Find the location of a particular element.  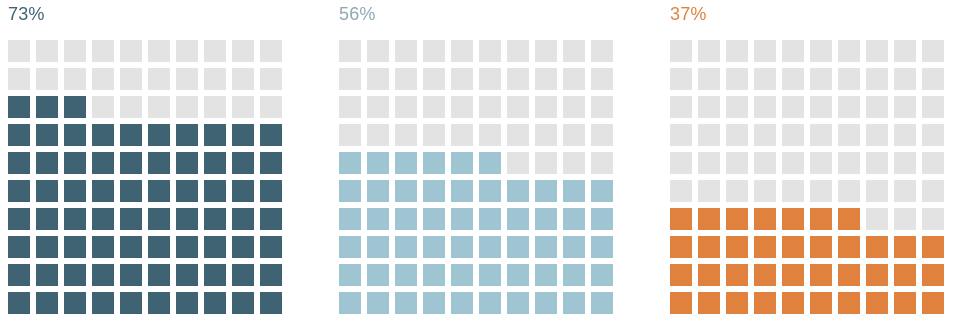

waffle-label: 73% is located at coordinates (26, 14).